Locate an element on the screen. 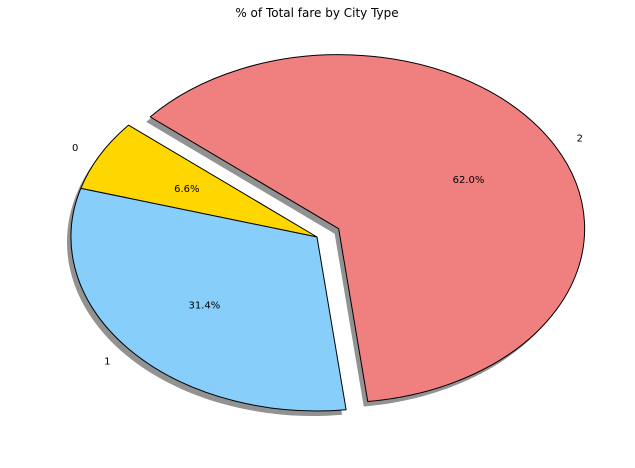  category-label-1: 1 is located at coordinates (107, 362).